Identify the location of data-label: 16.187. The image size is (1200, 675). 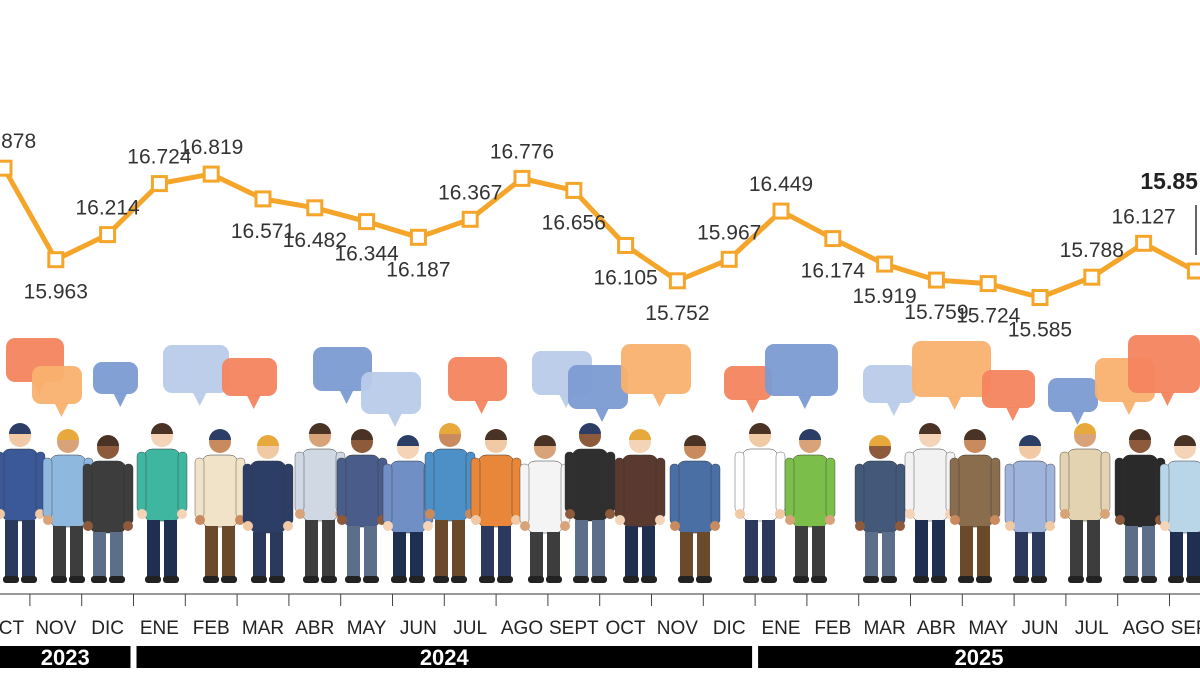
(418, 269).